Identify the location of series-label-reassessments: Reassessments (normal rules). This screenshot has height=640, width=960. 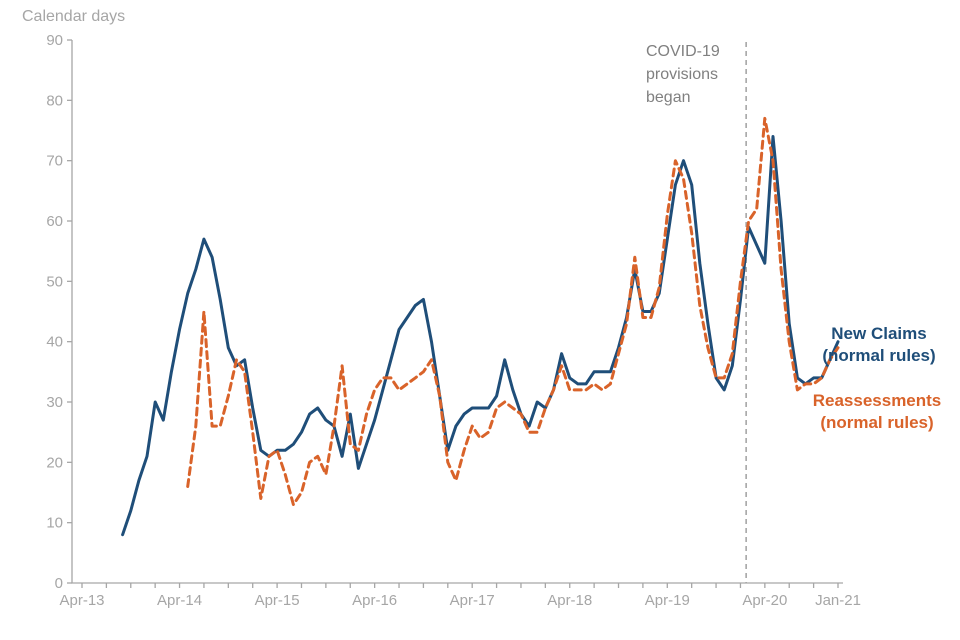
(871, 412).